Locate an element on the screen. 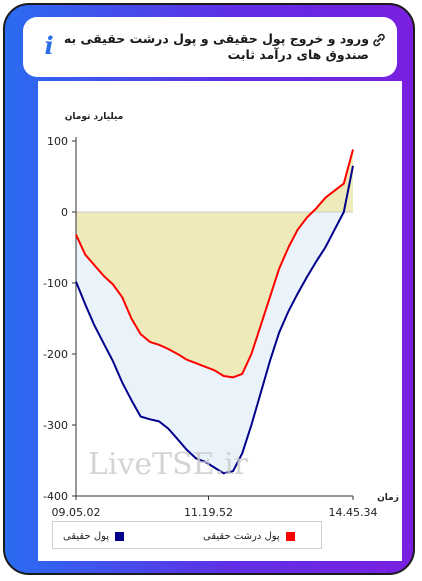 The height and width of the screenshot is (581, 422). x-tick-label: 09.05.02 is located at coordinates (76, 512).